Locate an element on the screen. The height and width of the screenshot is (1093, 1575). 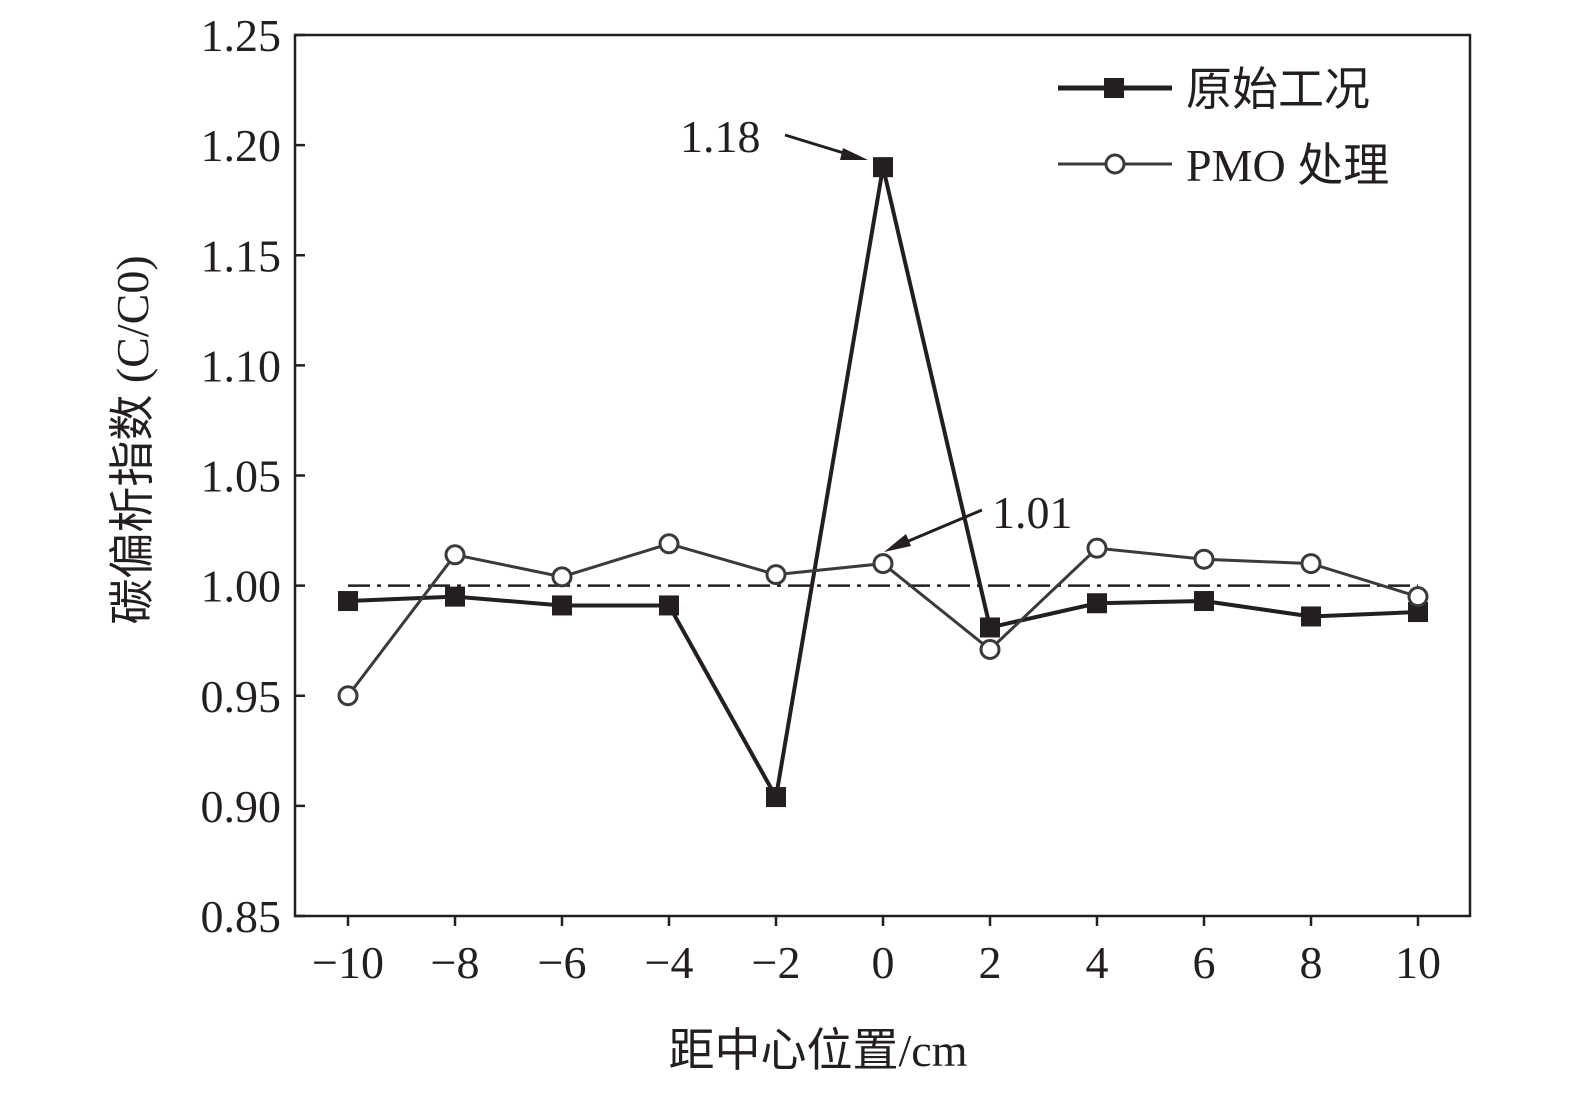
y-tick-label: 1.10 is located at coordinates (241, 365).